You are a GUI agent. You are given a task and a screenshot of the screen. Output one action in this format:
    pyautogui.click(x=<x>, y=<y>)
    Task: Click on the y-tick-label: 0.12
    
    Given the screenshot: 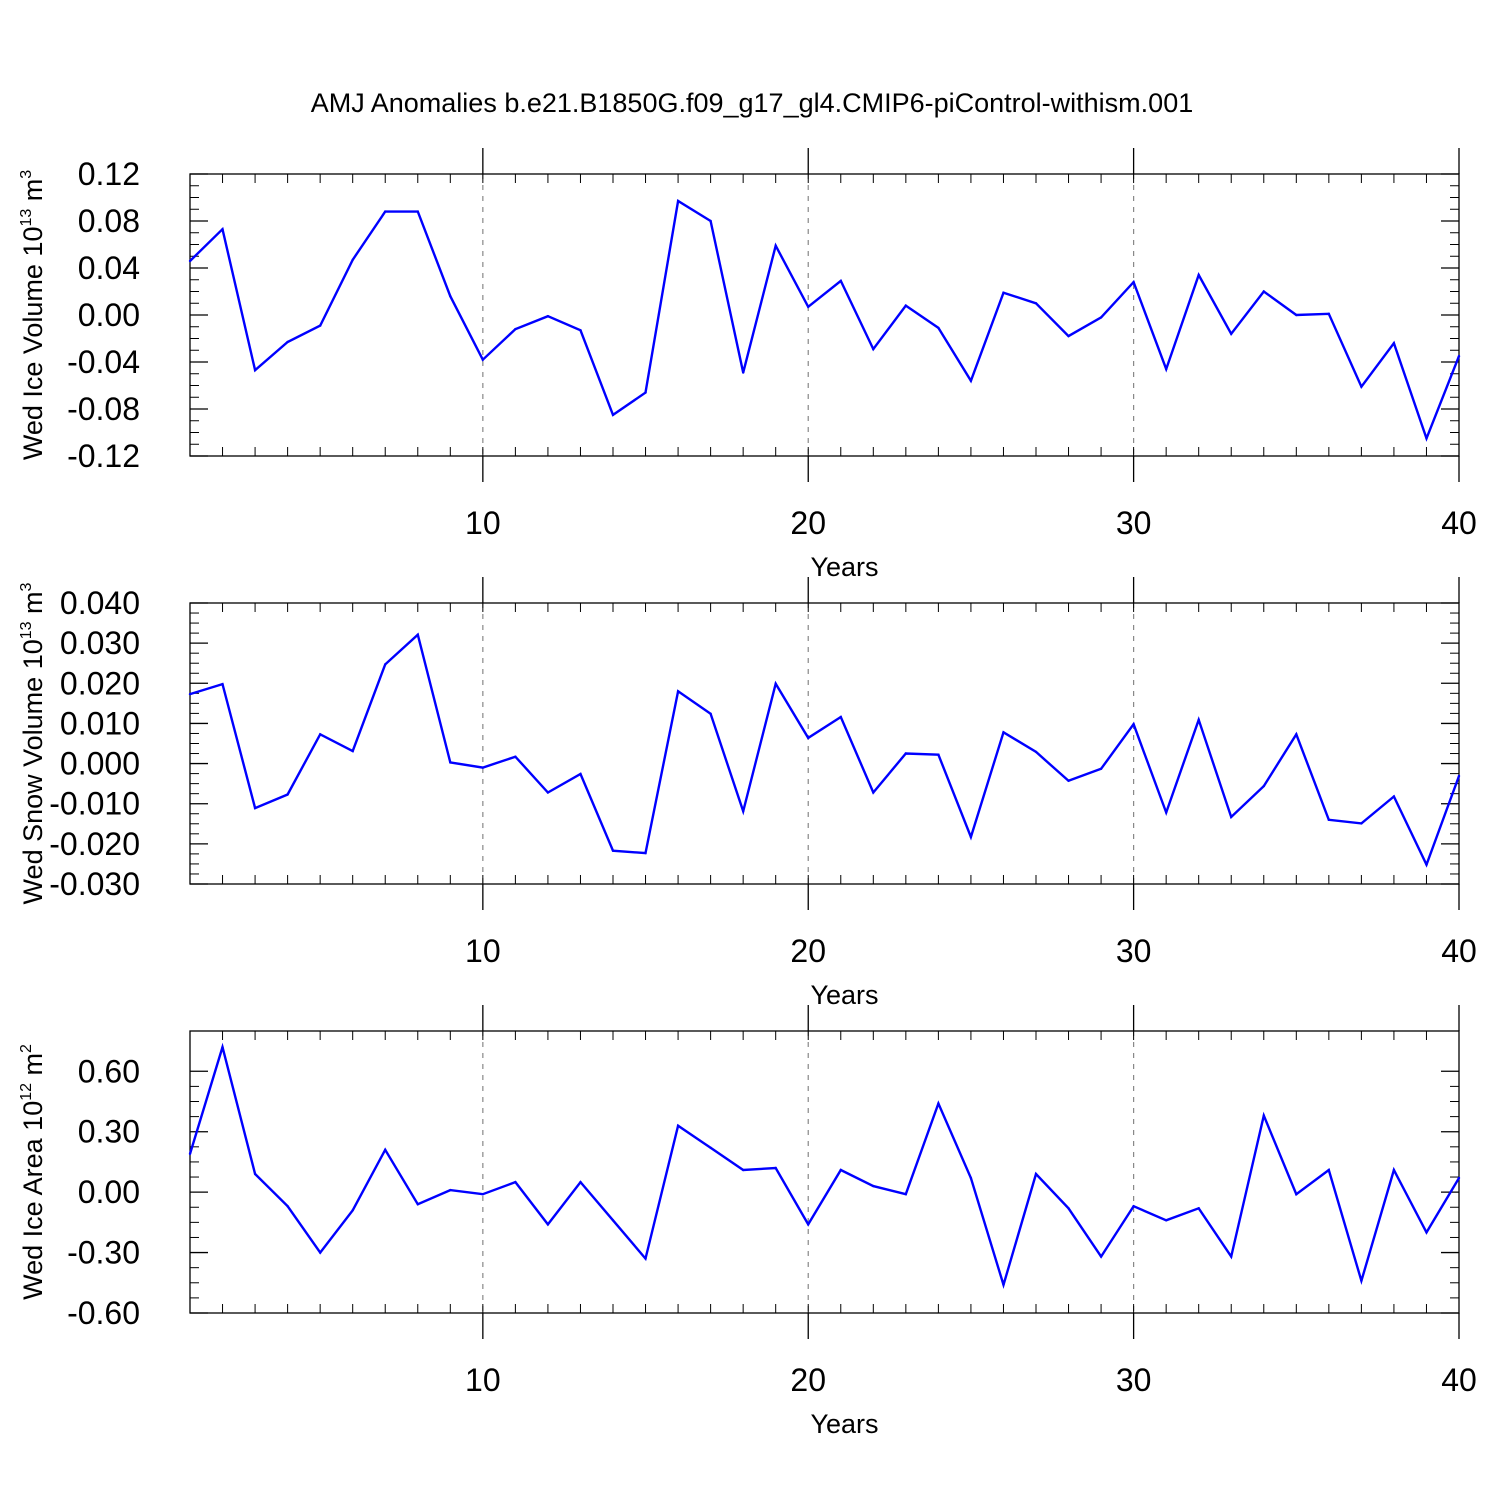 What is the action you would take?
    pyautogui.click(x=109, y=174)
    